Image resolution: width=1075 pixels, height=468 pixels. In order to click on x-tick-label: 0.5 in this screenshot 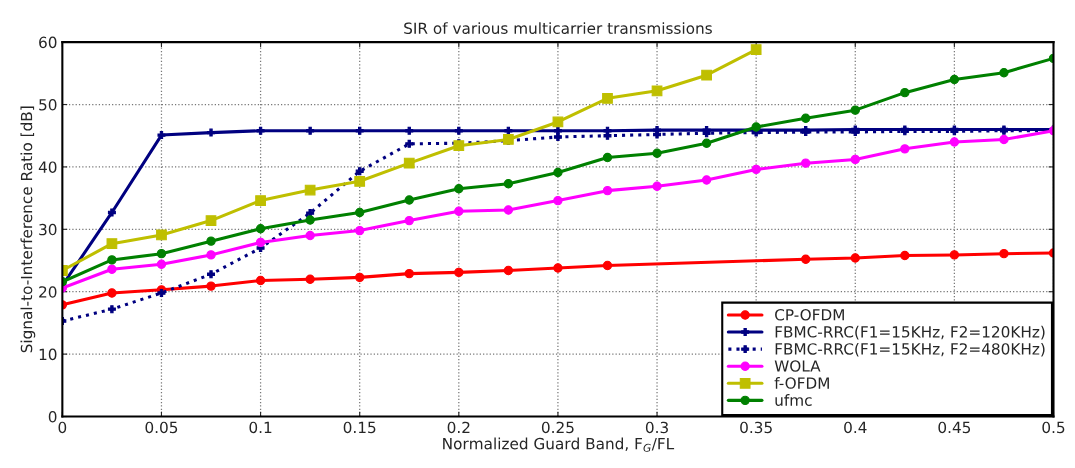, I will do `click(1053, 427)`.